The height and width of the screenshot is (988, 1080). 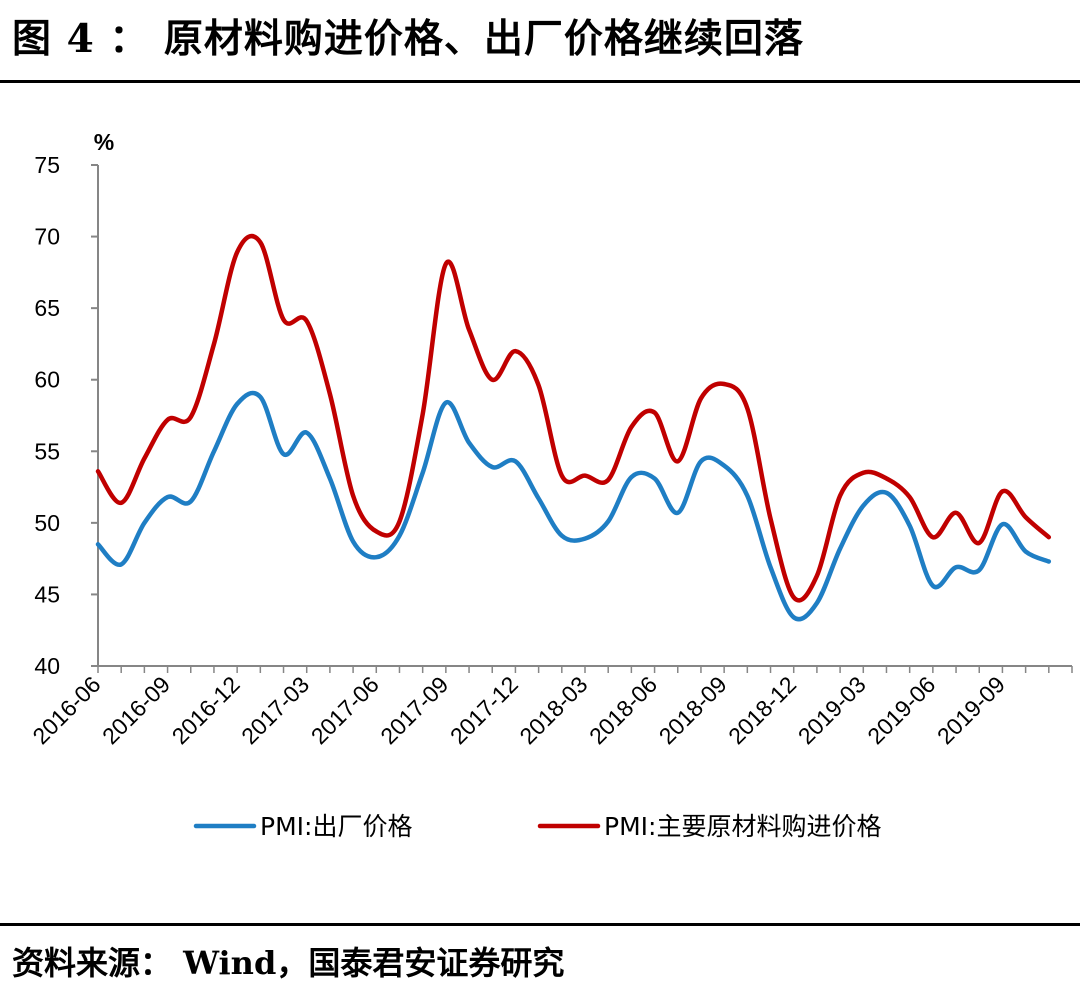 What do you see at coordinates (693, 710) in the screenshot?
I see `x-tick-label: 2018-09` at bounding box center [693, 710].